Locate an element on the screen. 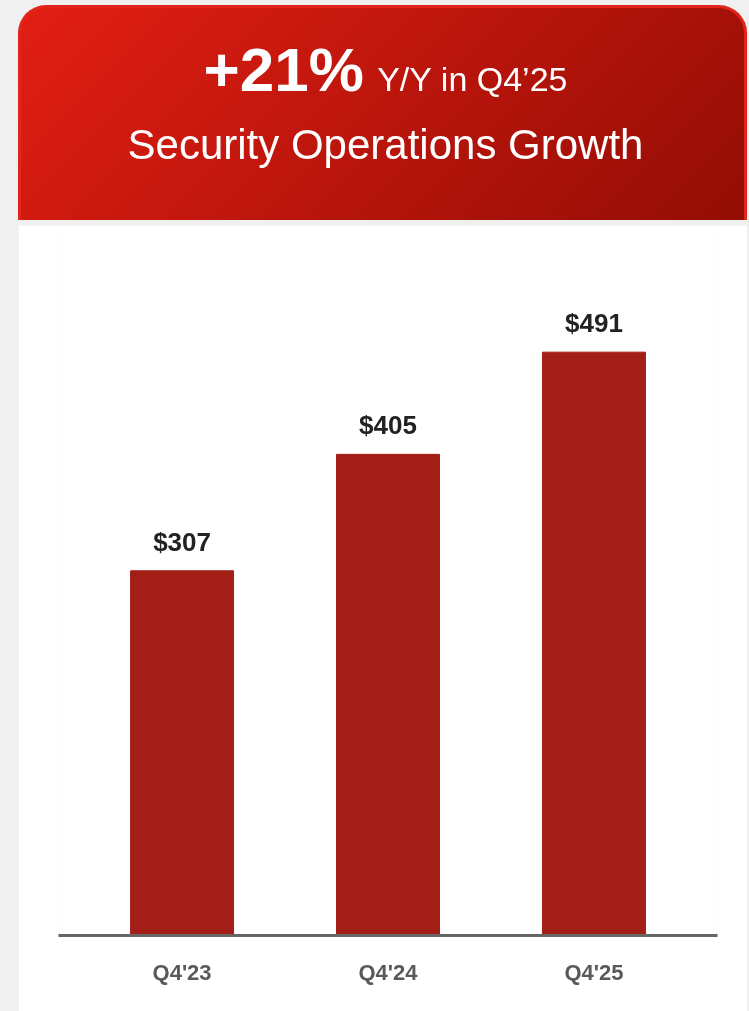 This screenshot has width=749, height=1011. data-label: $405 is located at coordinates (388, 425).